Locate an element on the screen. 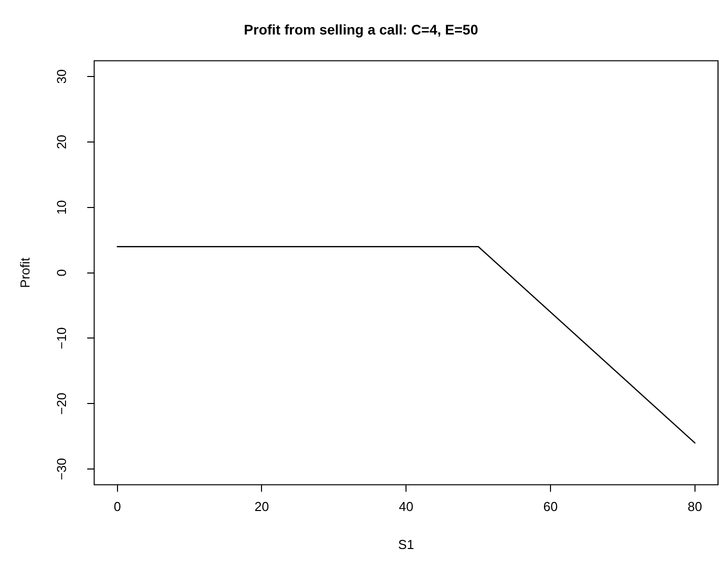 Image resolution: width=719 pixels, height=573 pixels. y-tick-label: −20 is located at coordinates (61, 403).